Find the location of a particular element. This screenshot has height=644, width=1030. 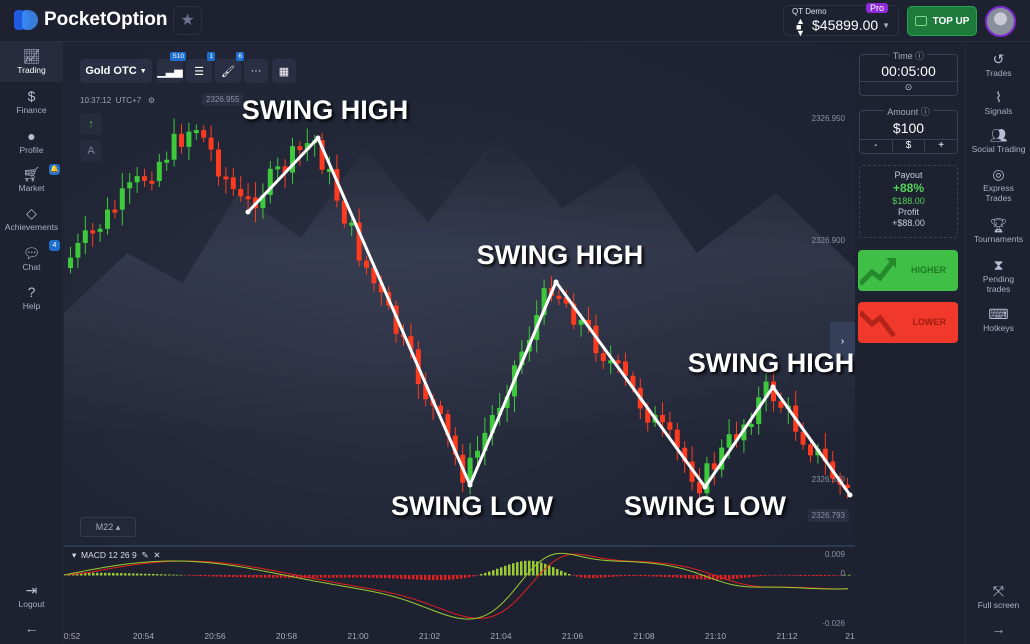

keyboard-icon: ⌨ is located at coordinates (998, 314).